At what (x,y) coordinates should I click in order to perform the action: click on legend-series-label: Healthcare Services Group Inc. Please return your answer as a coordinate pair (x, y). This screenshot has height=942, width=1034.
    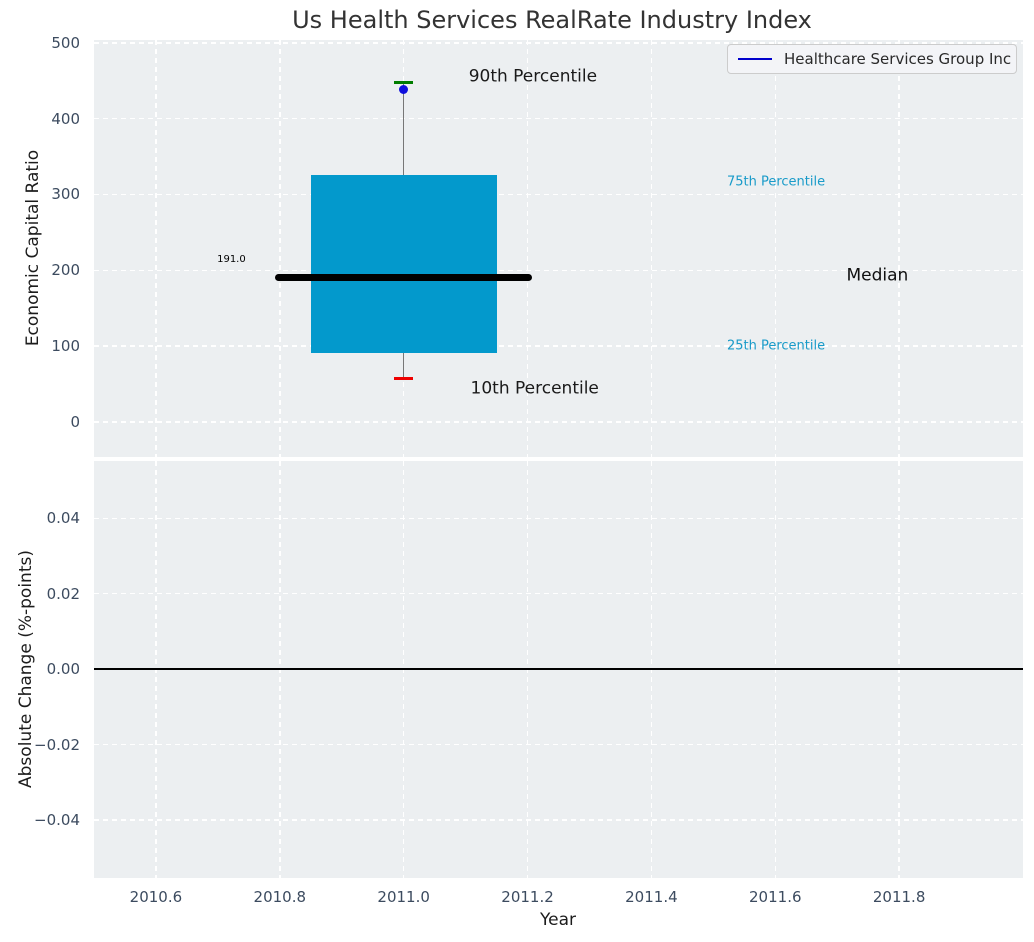
    Looking at the image, I should click on (898, 59).